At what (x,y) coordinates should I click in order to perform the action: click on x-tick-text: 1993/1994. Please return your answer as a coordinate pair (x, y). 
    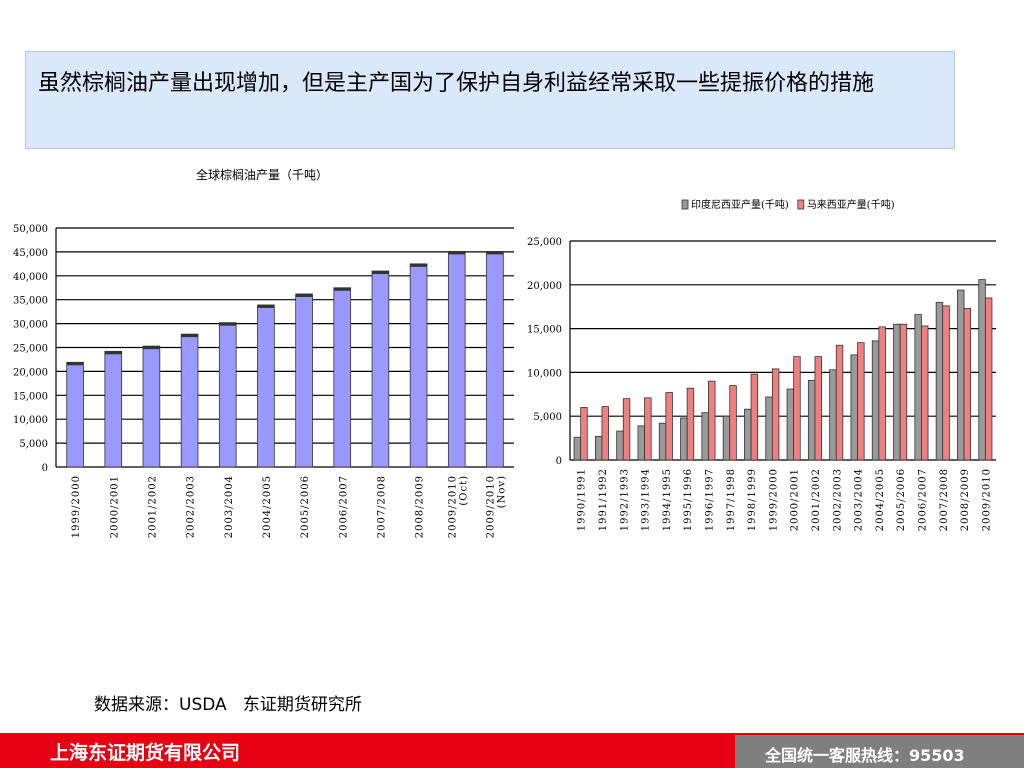
    Looking at the image, I should click on (646, 499).